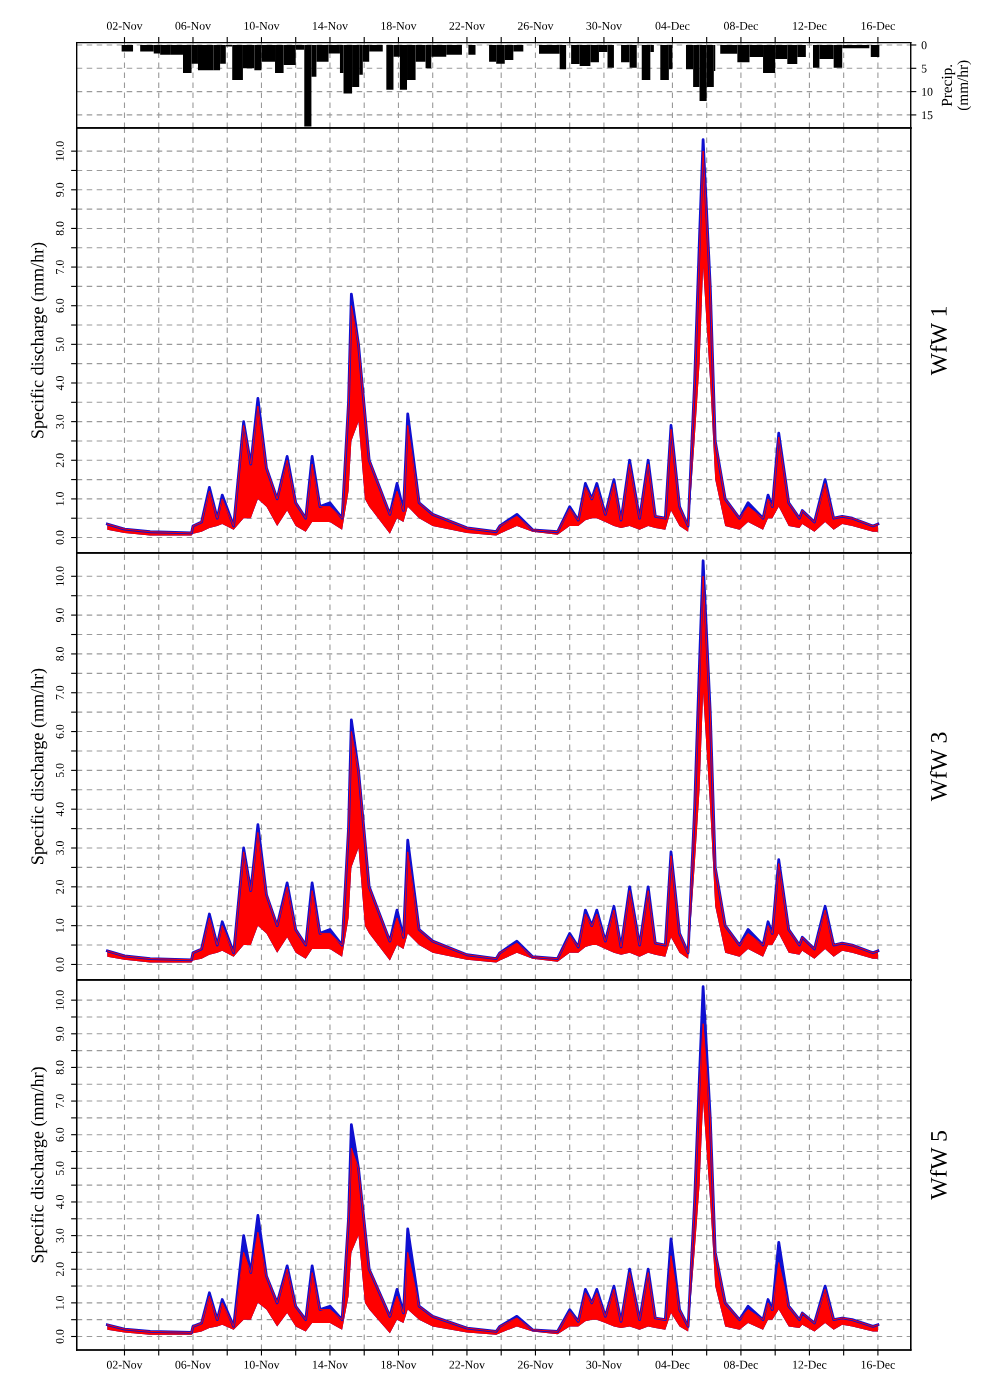 Image resolution: width=1005 pixels, height=1394 pixels. What do you see at coordinates (927, 91) in the screenshot?
I see `y-tick-label: 10` at bounding box center [927, 91].